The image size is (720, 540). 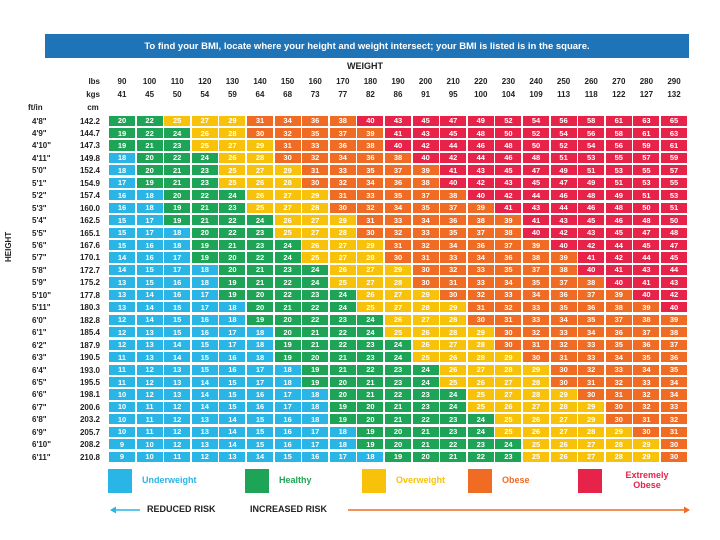 I want to click on lbs-header: 190, so click(x=398, y=81).